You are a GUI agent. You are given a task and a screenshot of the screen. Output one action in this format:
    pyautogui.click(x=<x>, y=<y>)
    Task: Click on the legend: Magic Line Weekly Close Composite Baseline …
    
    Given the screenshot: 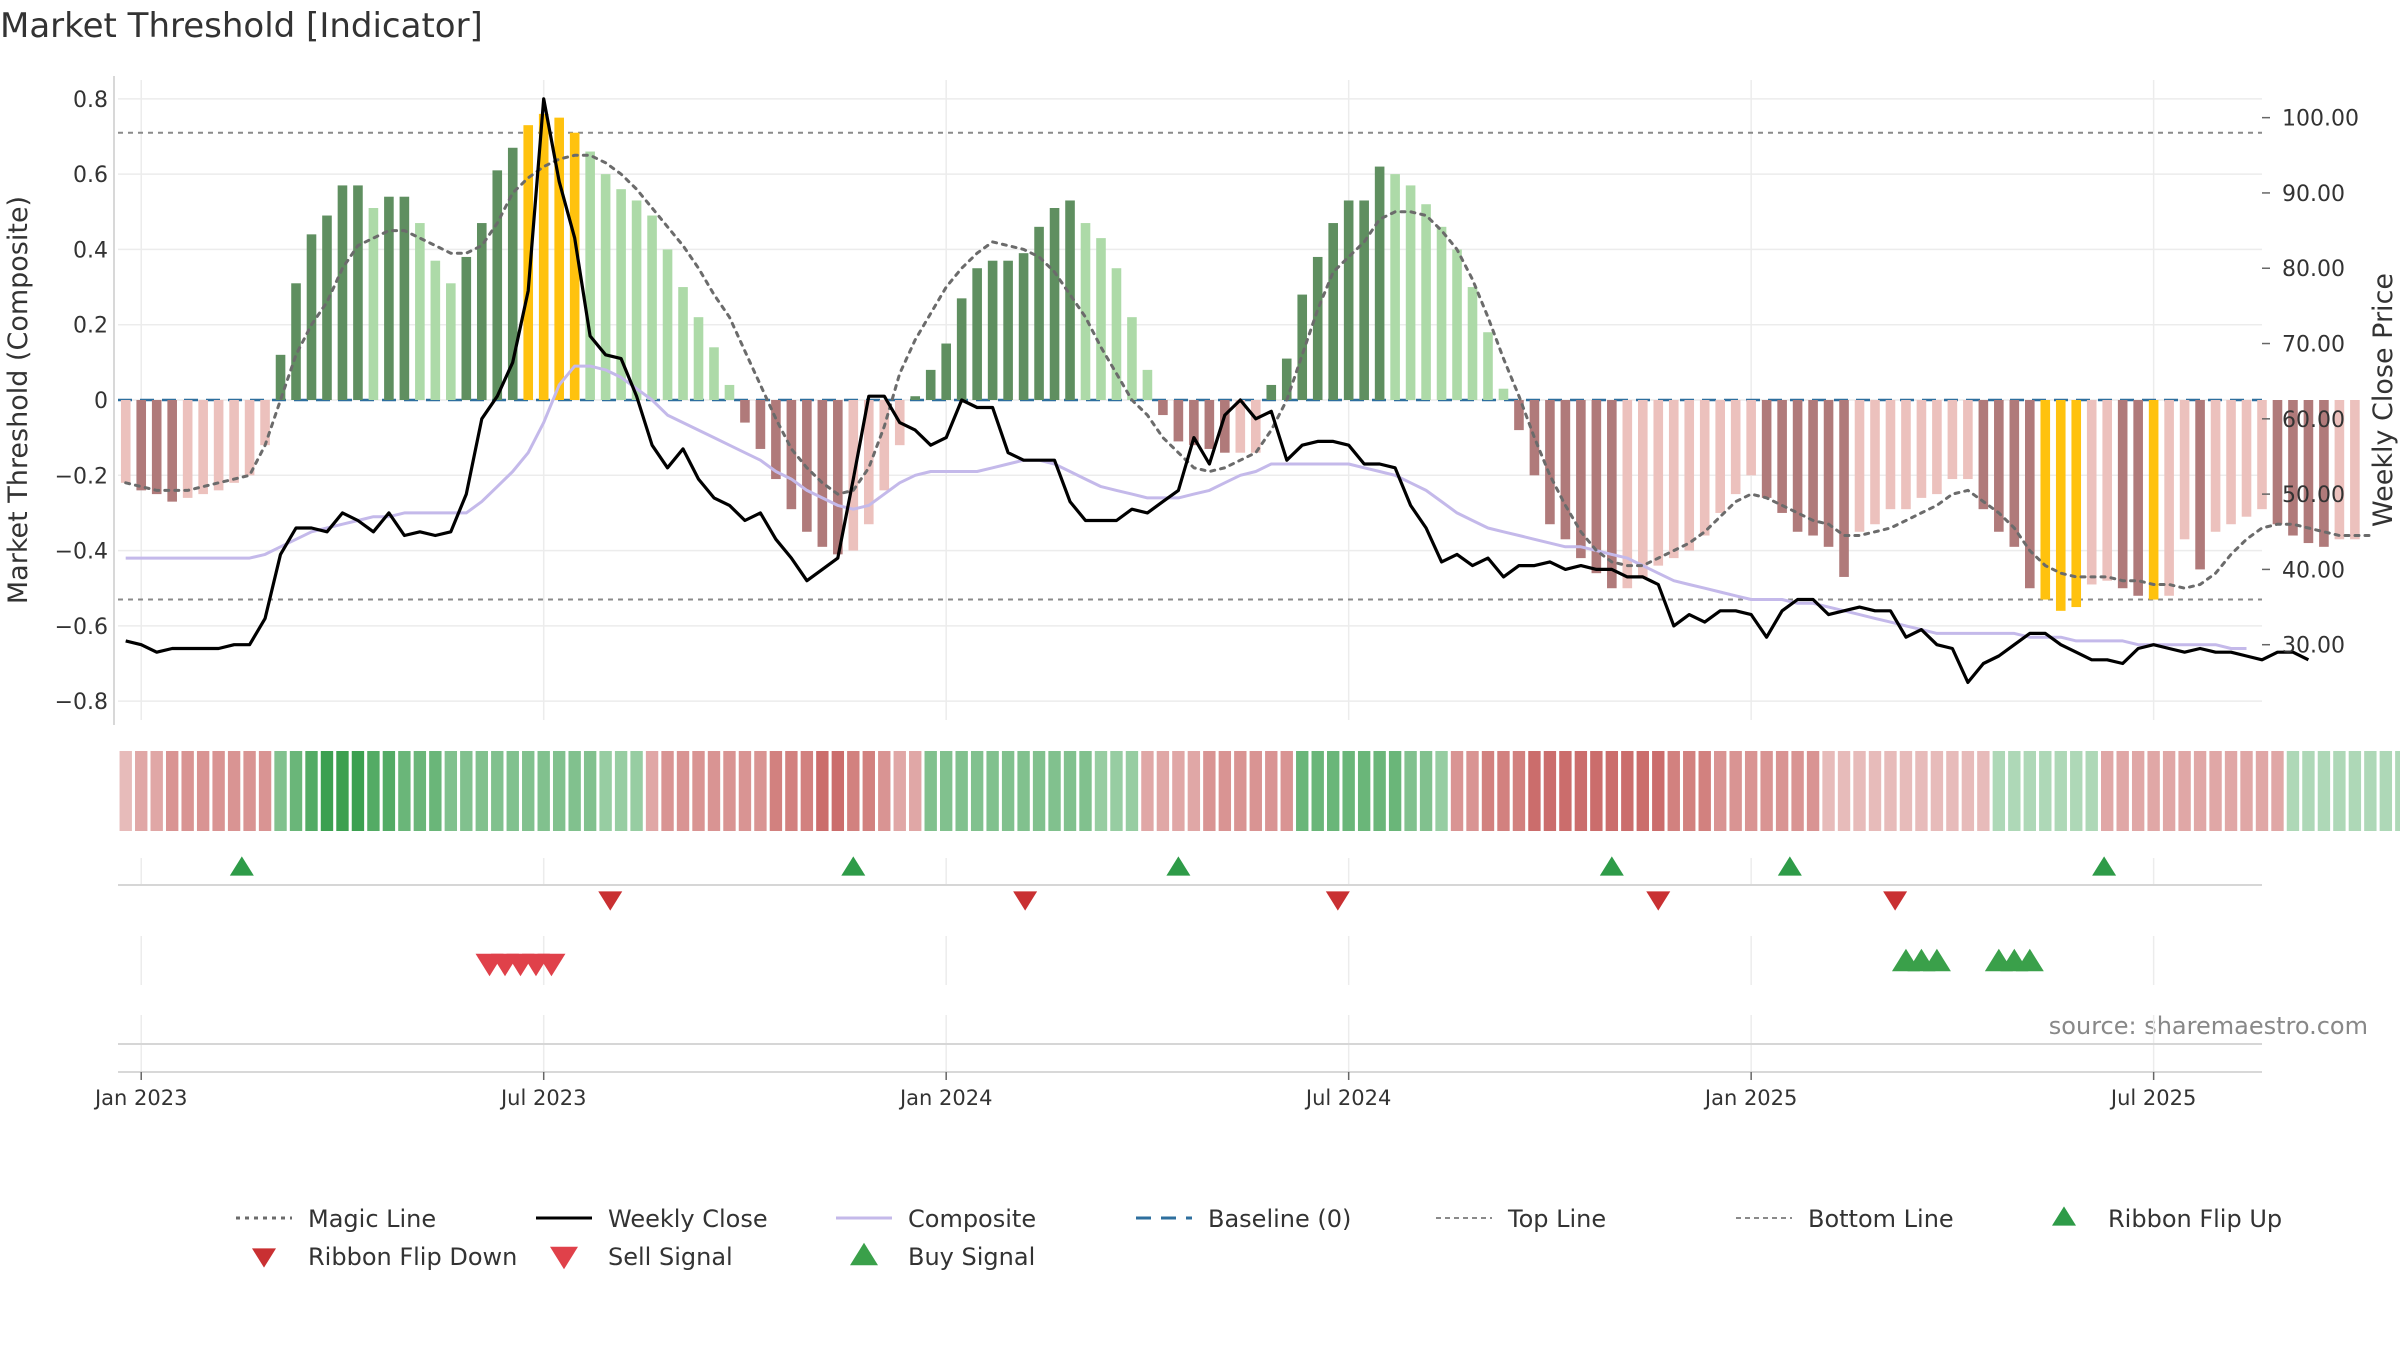 What is the action you would take?
    pyautogui.click(x=1259, y=1238)
    